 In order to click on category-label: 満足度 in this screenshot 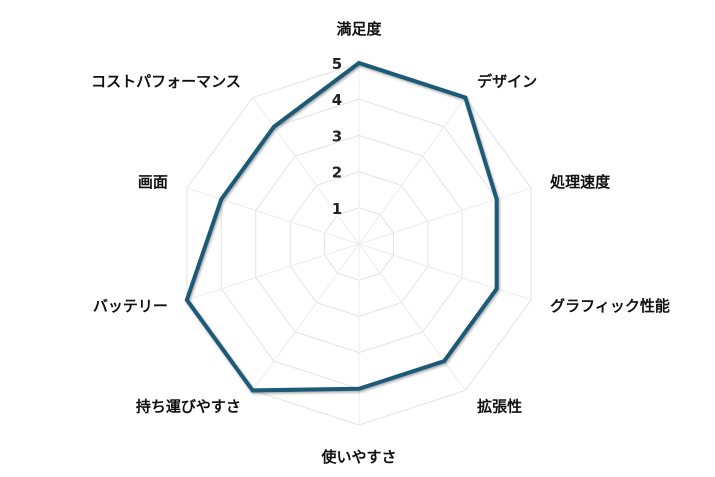, I will do `click(359, 29)`.